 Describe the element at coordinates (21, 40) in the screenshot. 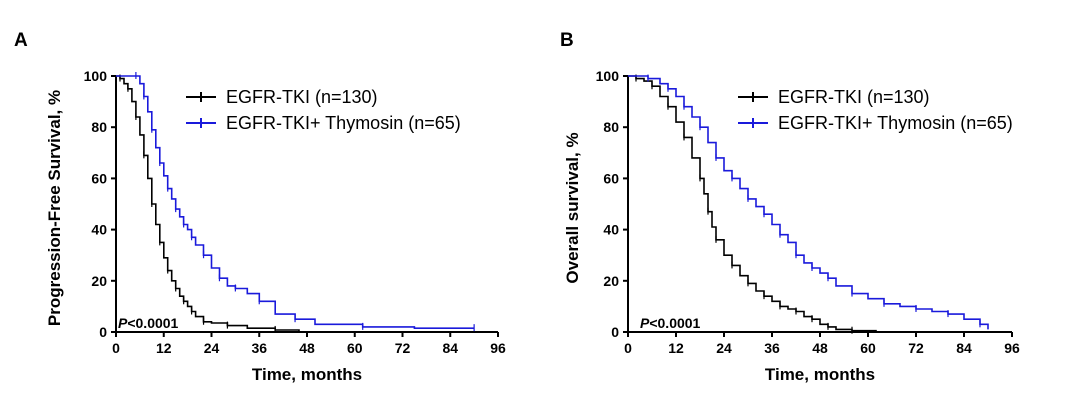

I see `panel-a-label: A` at that location.